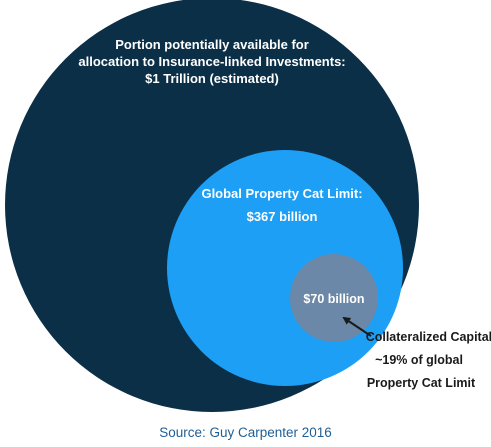  Describe the element at coordinates (282, 216) in the screenshot. I see `middle-label-value: $367 billion` at that location.